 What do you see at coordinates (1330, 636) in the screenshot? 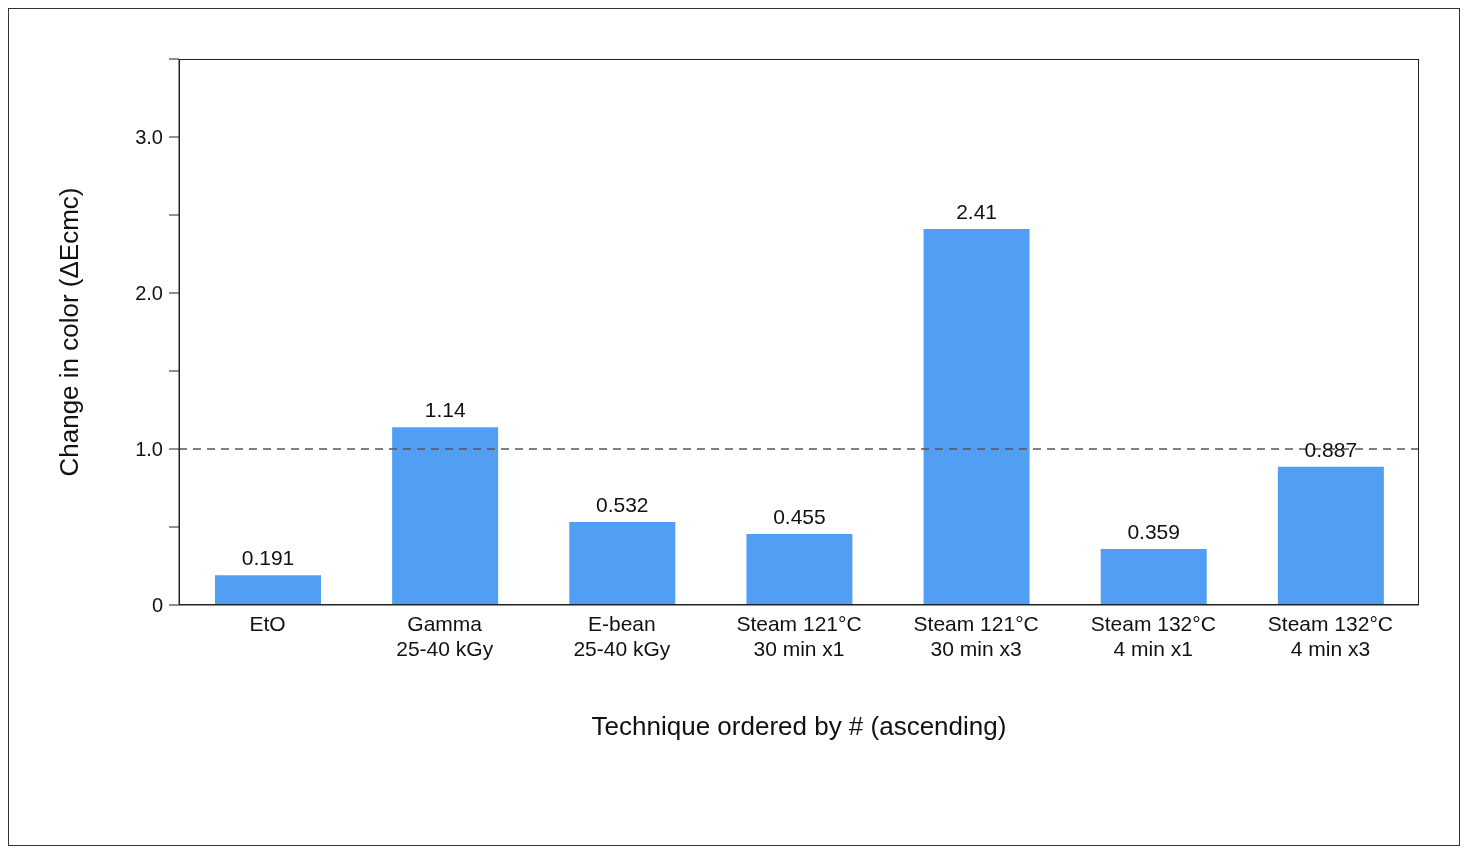
I see `x-tick-label: Steam 132°C 4 min x3` at bounding box center [1330, 636].